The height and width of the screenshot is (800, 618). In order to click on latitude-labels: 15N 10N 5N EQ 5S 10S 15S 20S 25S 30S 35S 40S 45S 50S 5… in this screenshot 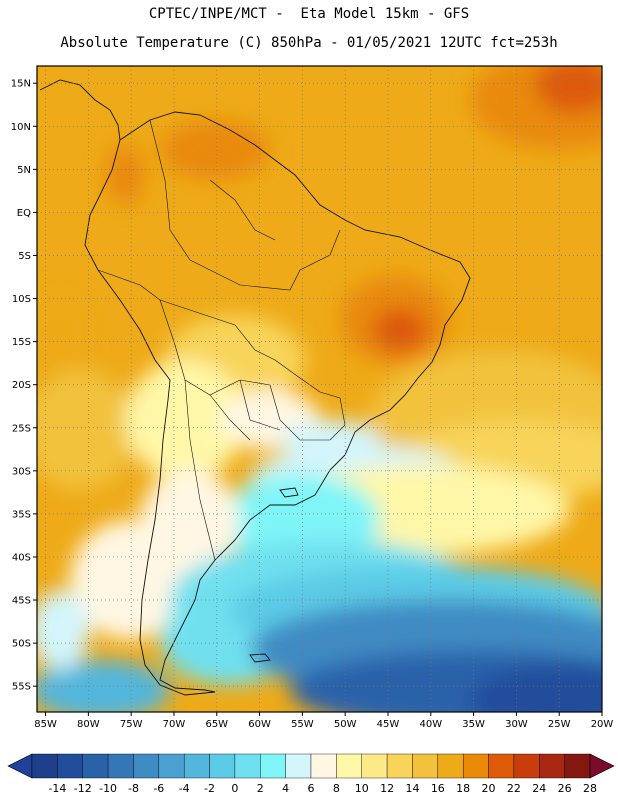, I will do `click(24, 386)`.